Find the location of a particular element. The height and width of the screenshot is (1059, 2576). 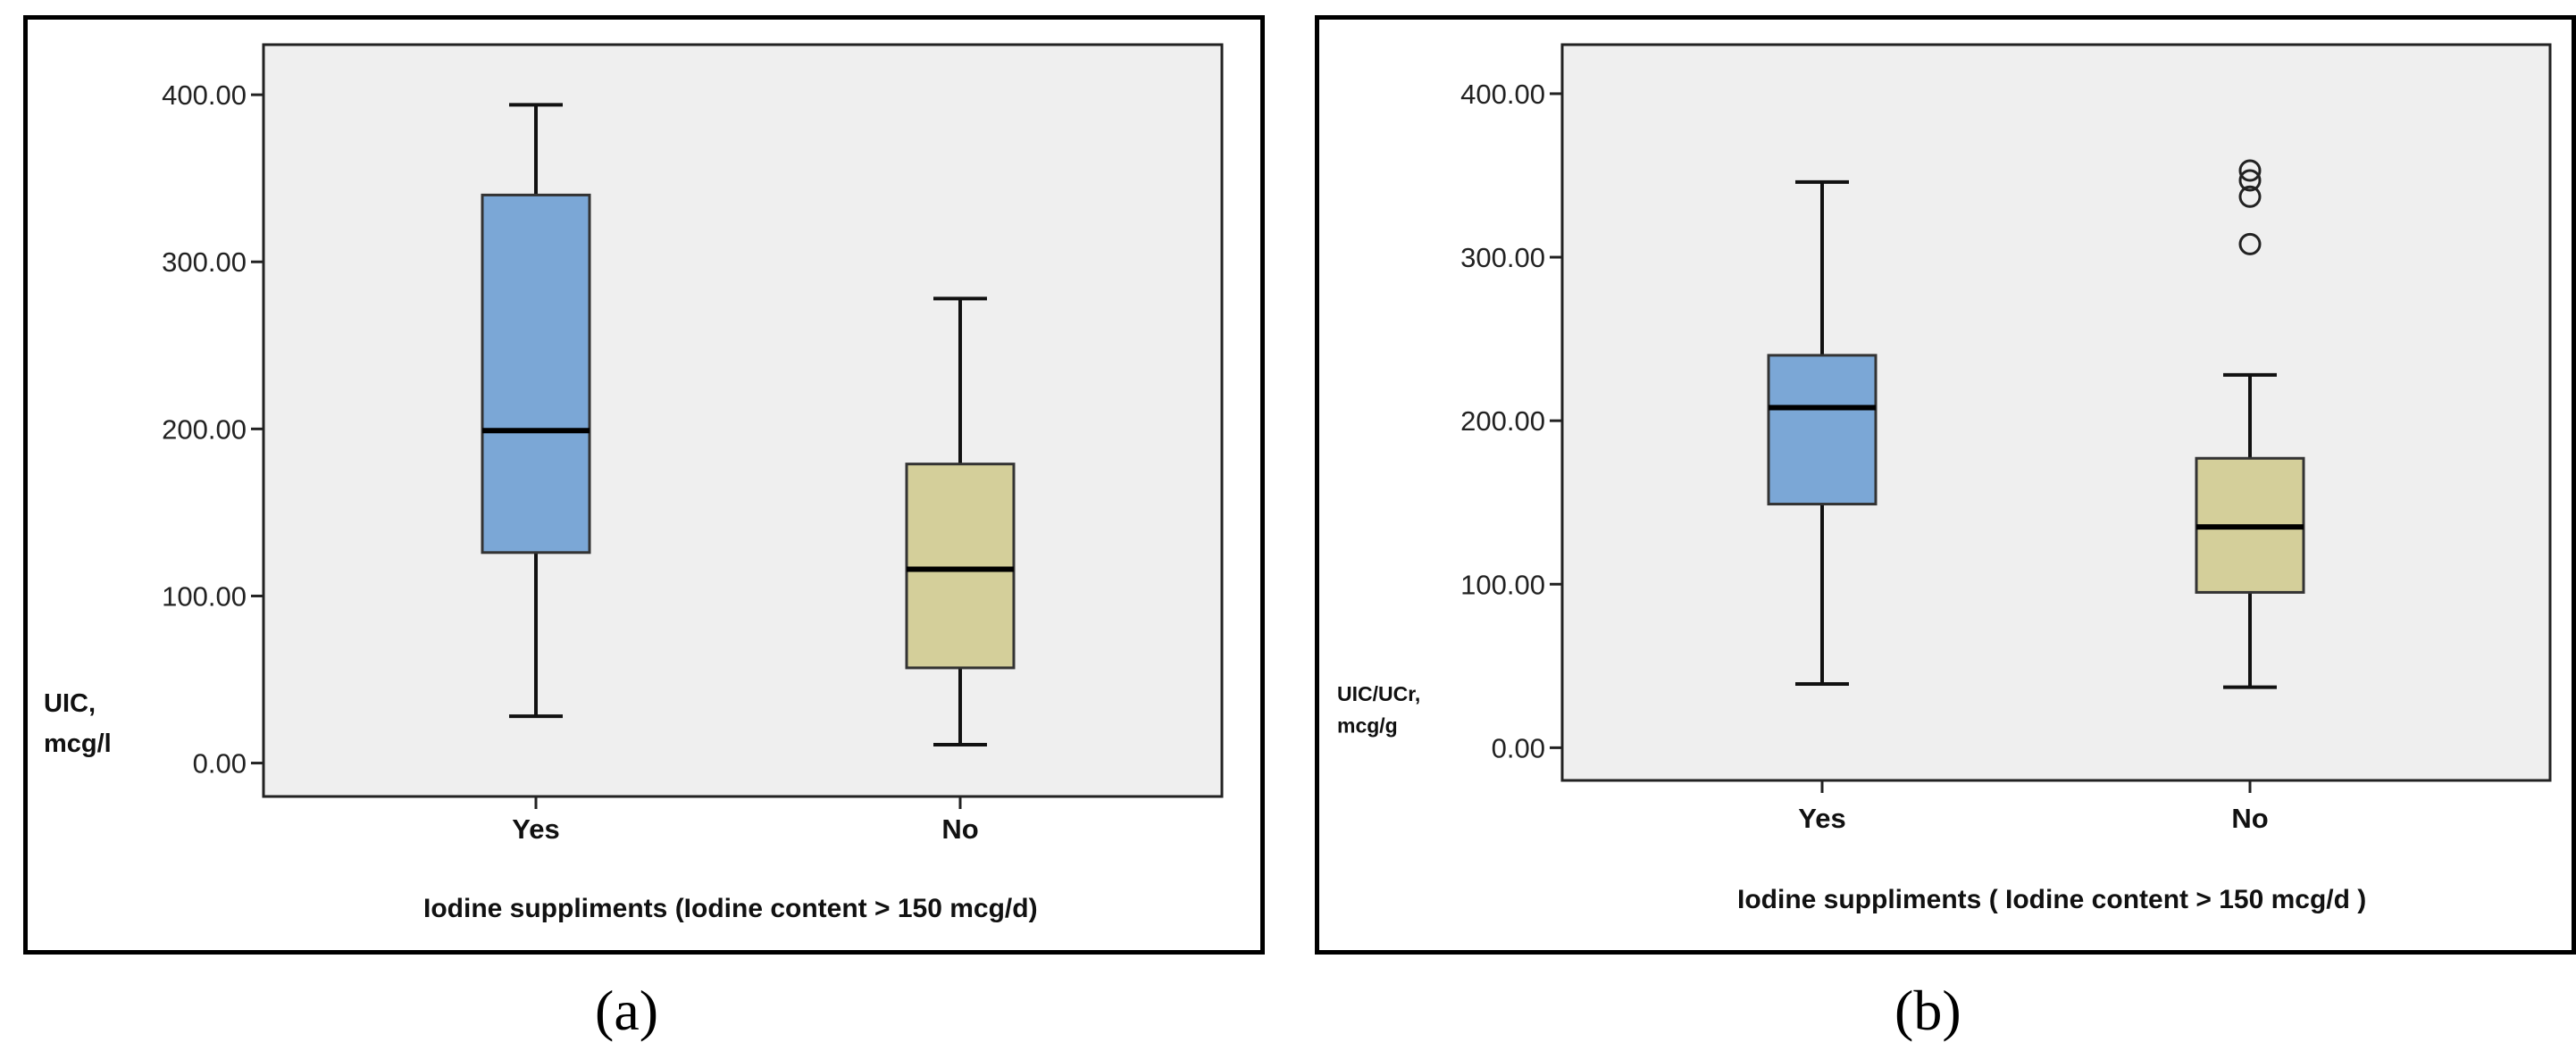

caption-b: (b) is located at coordinates (1928, 1011).